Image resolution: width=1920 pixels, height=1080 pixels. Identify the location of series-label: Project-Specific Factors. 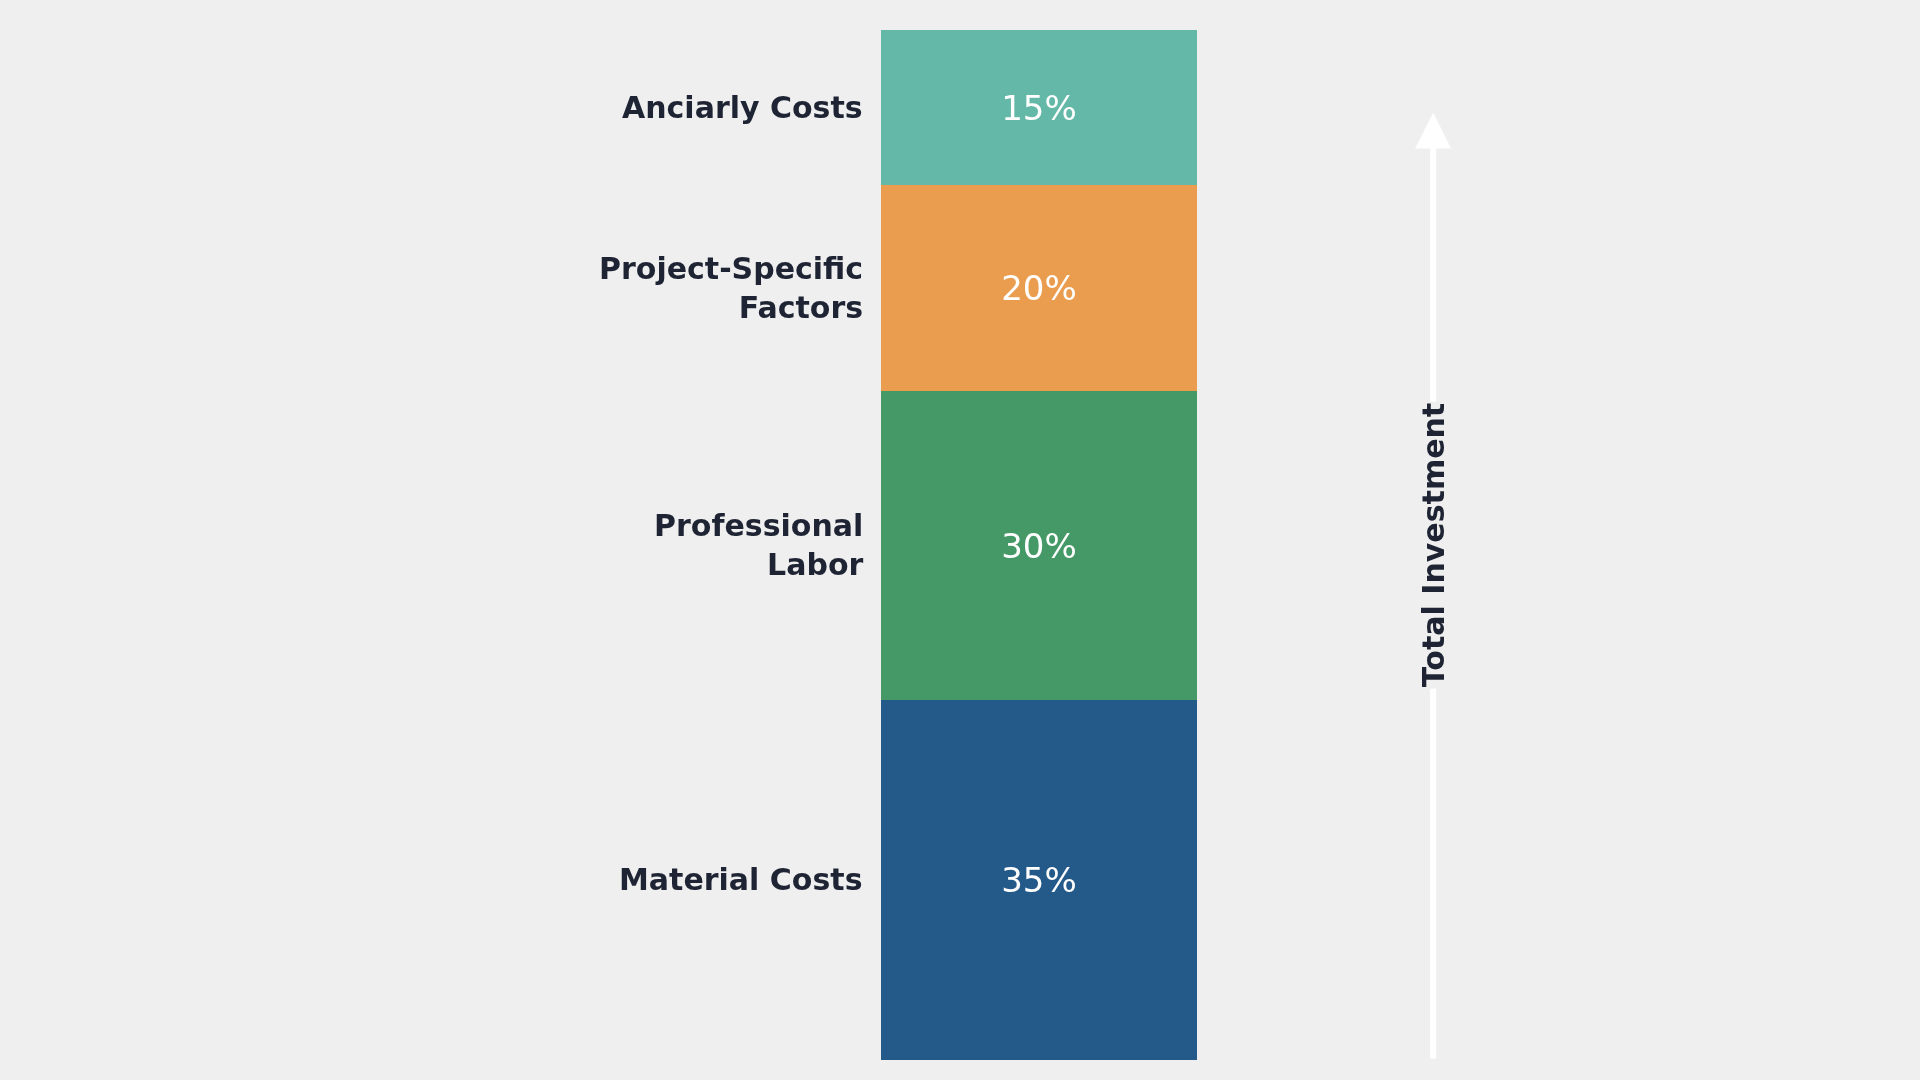
(731, 288).